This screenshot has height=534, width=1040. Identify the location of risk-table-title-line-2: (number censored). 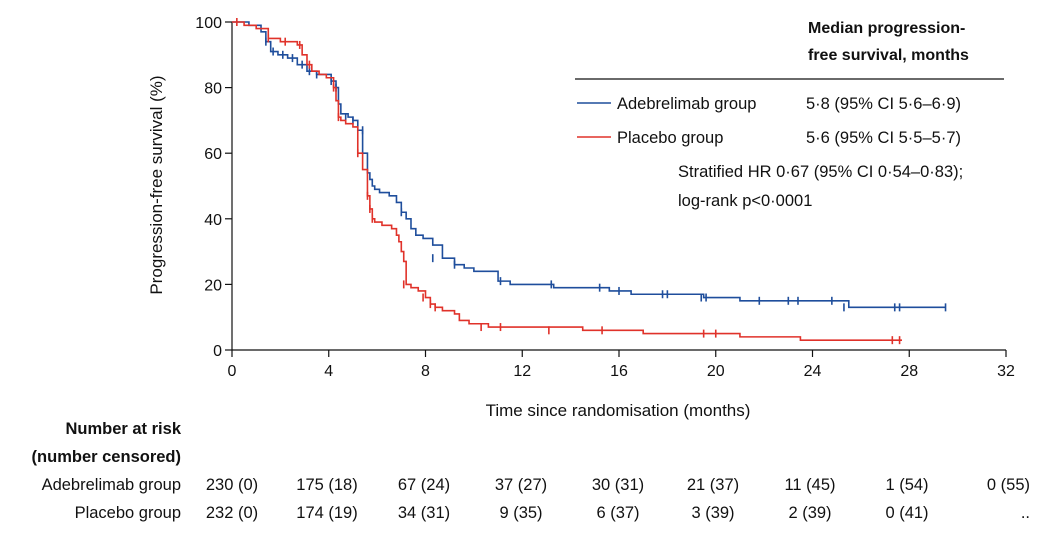
(106, 457).